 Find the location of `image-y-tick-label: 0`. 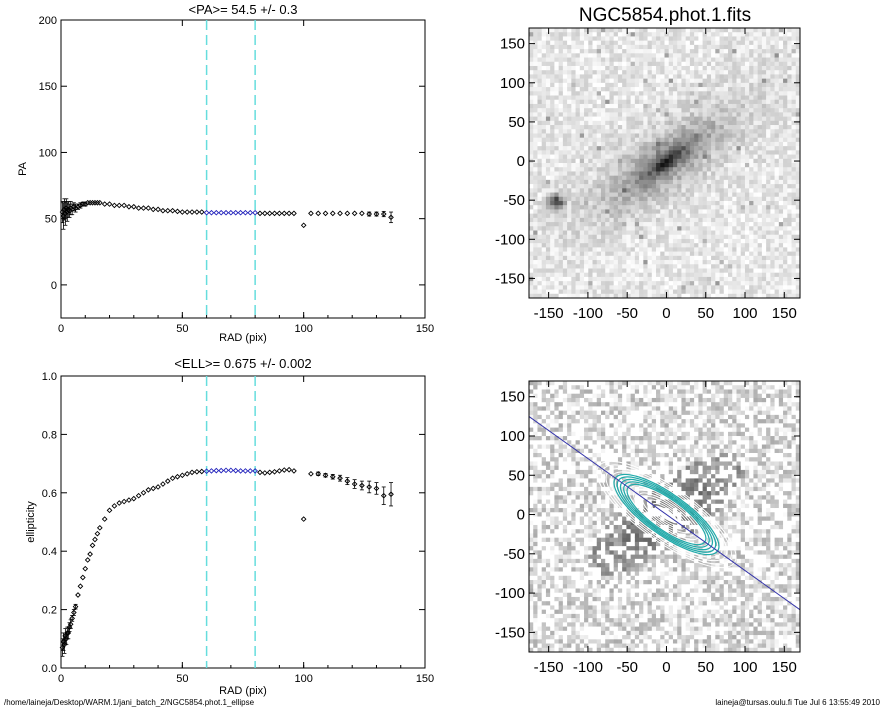

image-y-tick-label: 0 is located at coordinates (521, 161).